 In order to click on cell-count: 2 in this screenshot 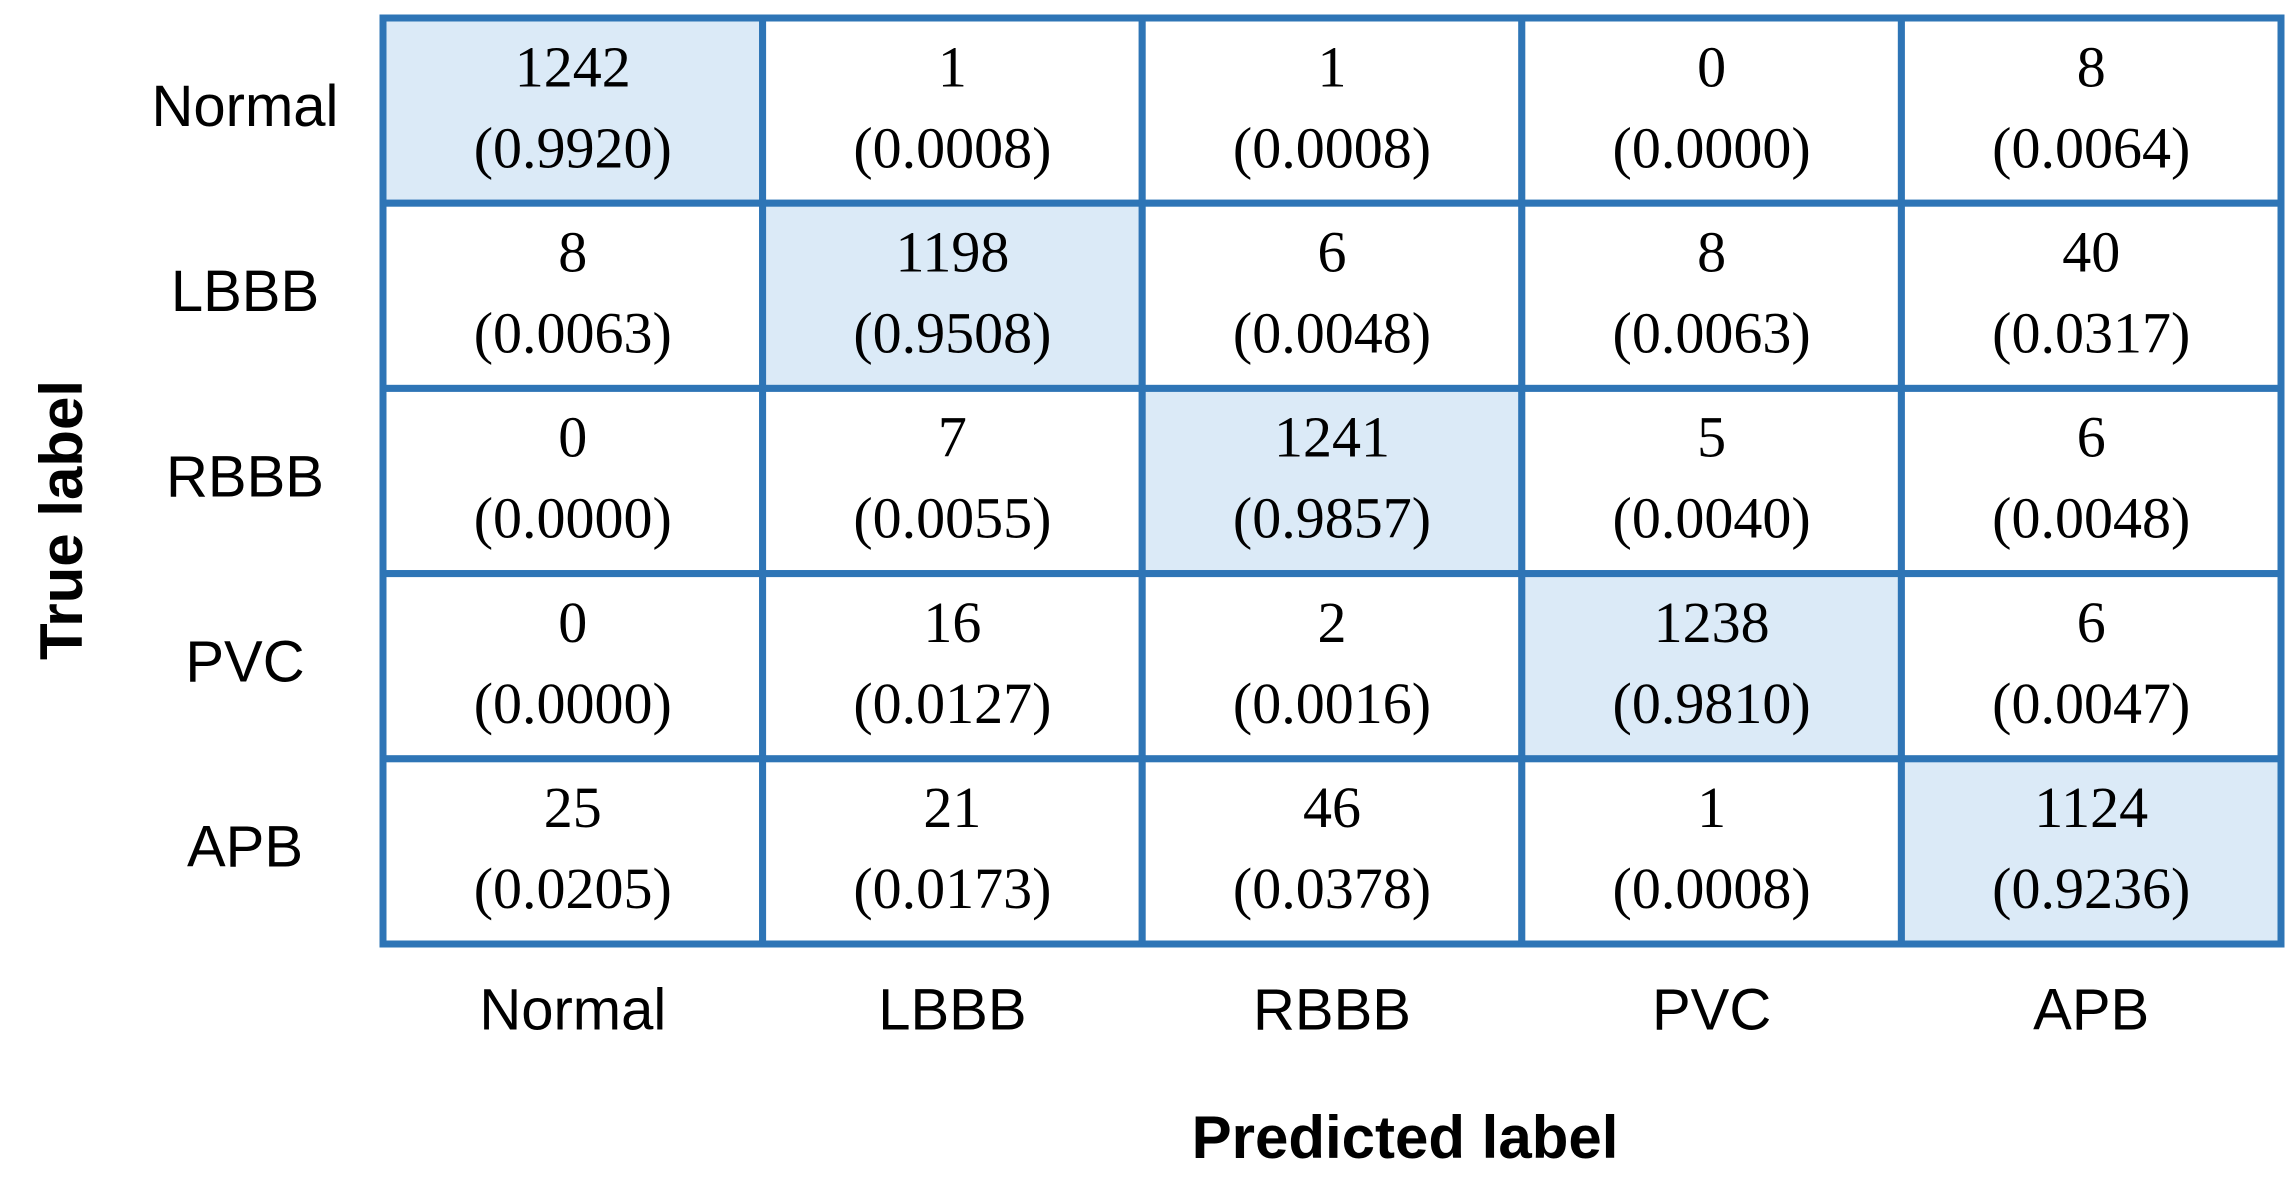, I will do `click(1332, 622)`.